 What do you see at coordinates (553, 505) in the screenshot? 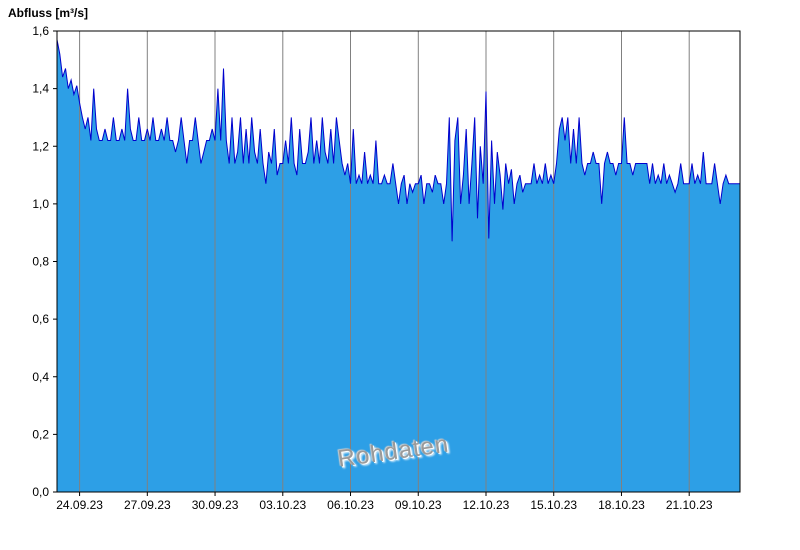
I see `x-tick-label: 15.10.23` at bounding box center [553, 505].